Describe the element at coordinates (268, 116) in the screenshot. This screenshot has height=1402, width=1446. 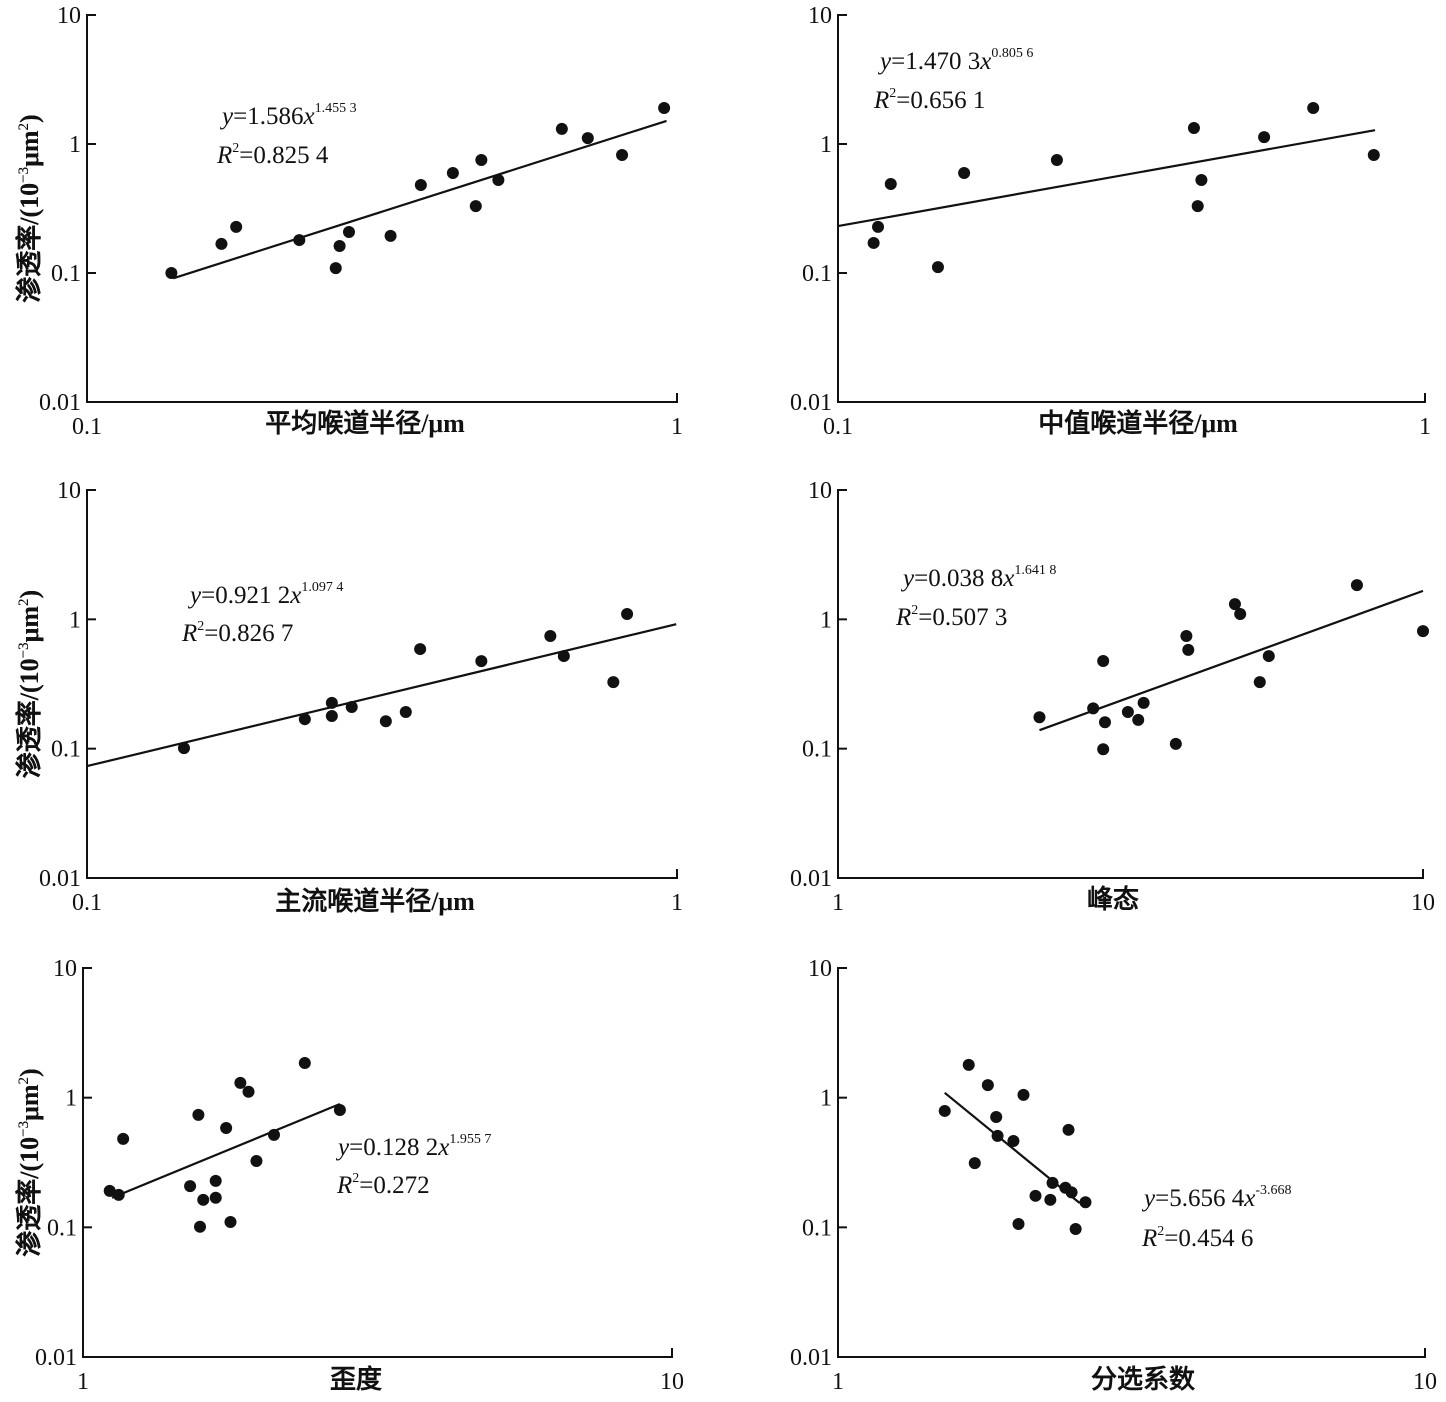
I see `equation-coef: =1.586` at that location.